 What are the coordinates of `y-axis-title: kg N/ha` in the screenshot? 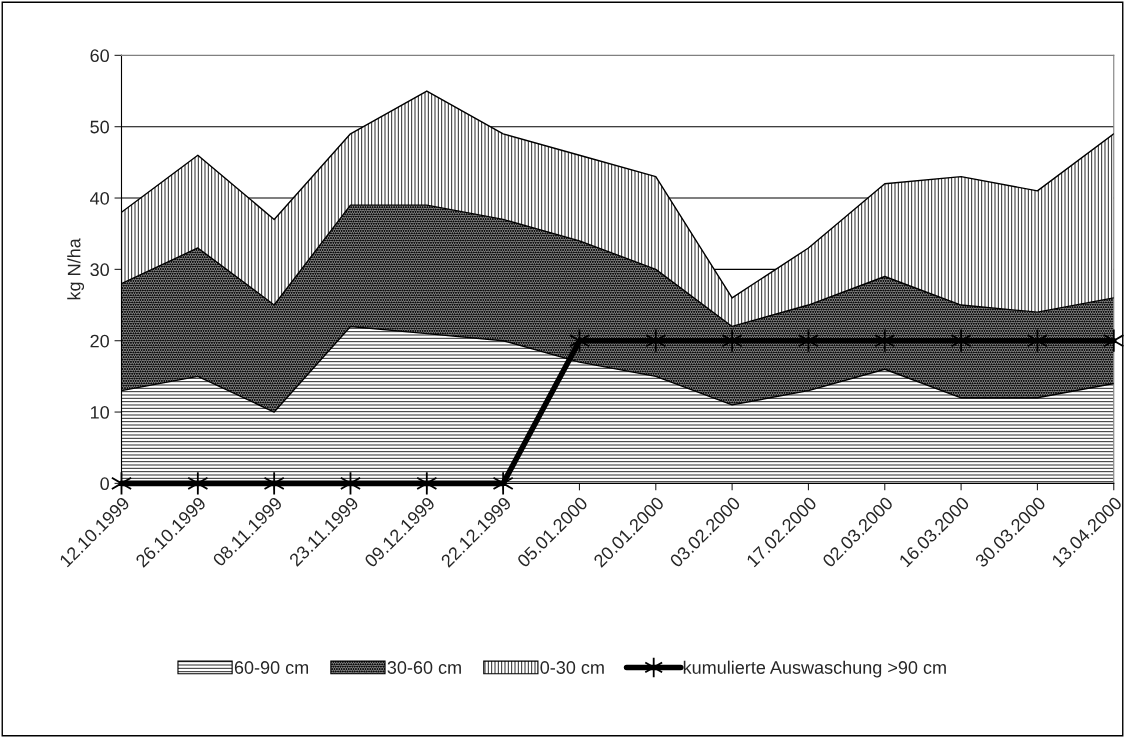 It's located at (76, 269).